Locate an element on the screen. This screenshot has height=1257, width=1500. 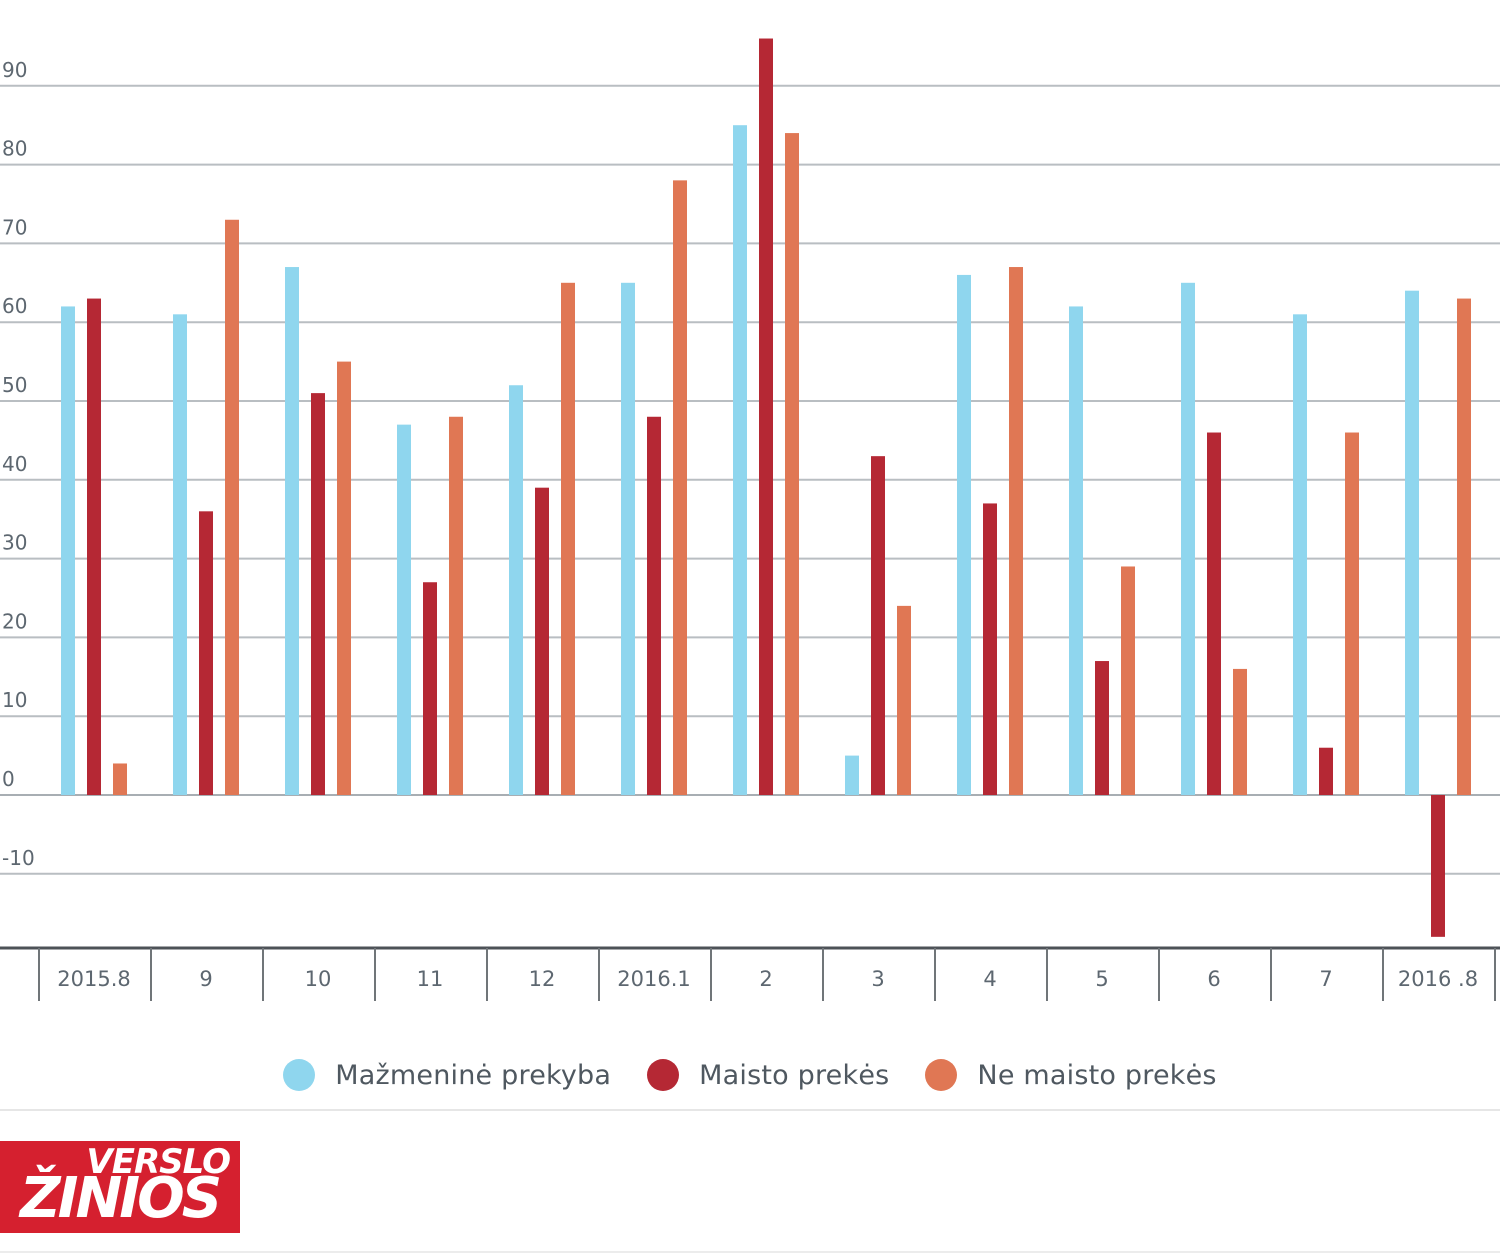
legend-item-retail: Mažmeninė prekyba is located at coordinates (447, 1075).